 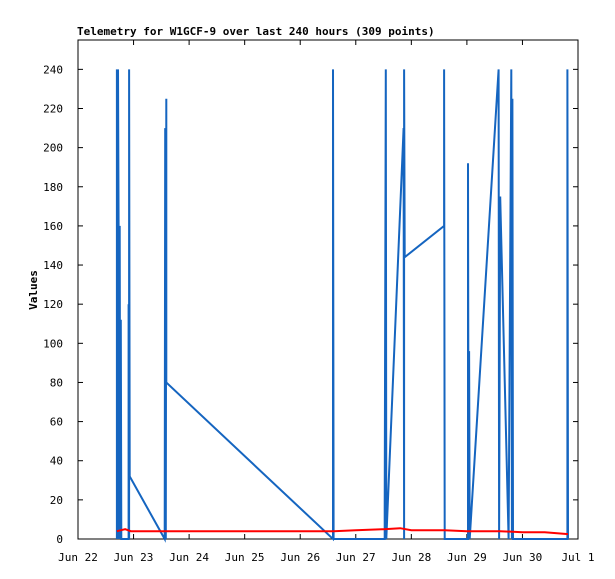 I want to click on x-tick-label: Jun 22, so click(x=78, y=557).